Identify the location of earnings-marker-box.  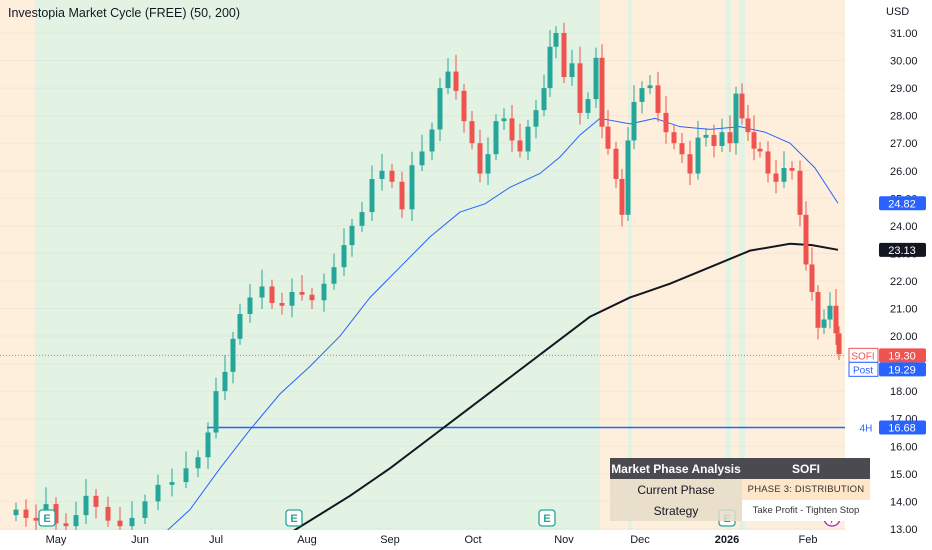
(47, 518).